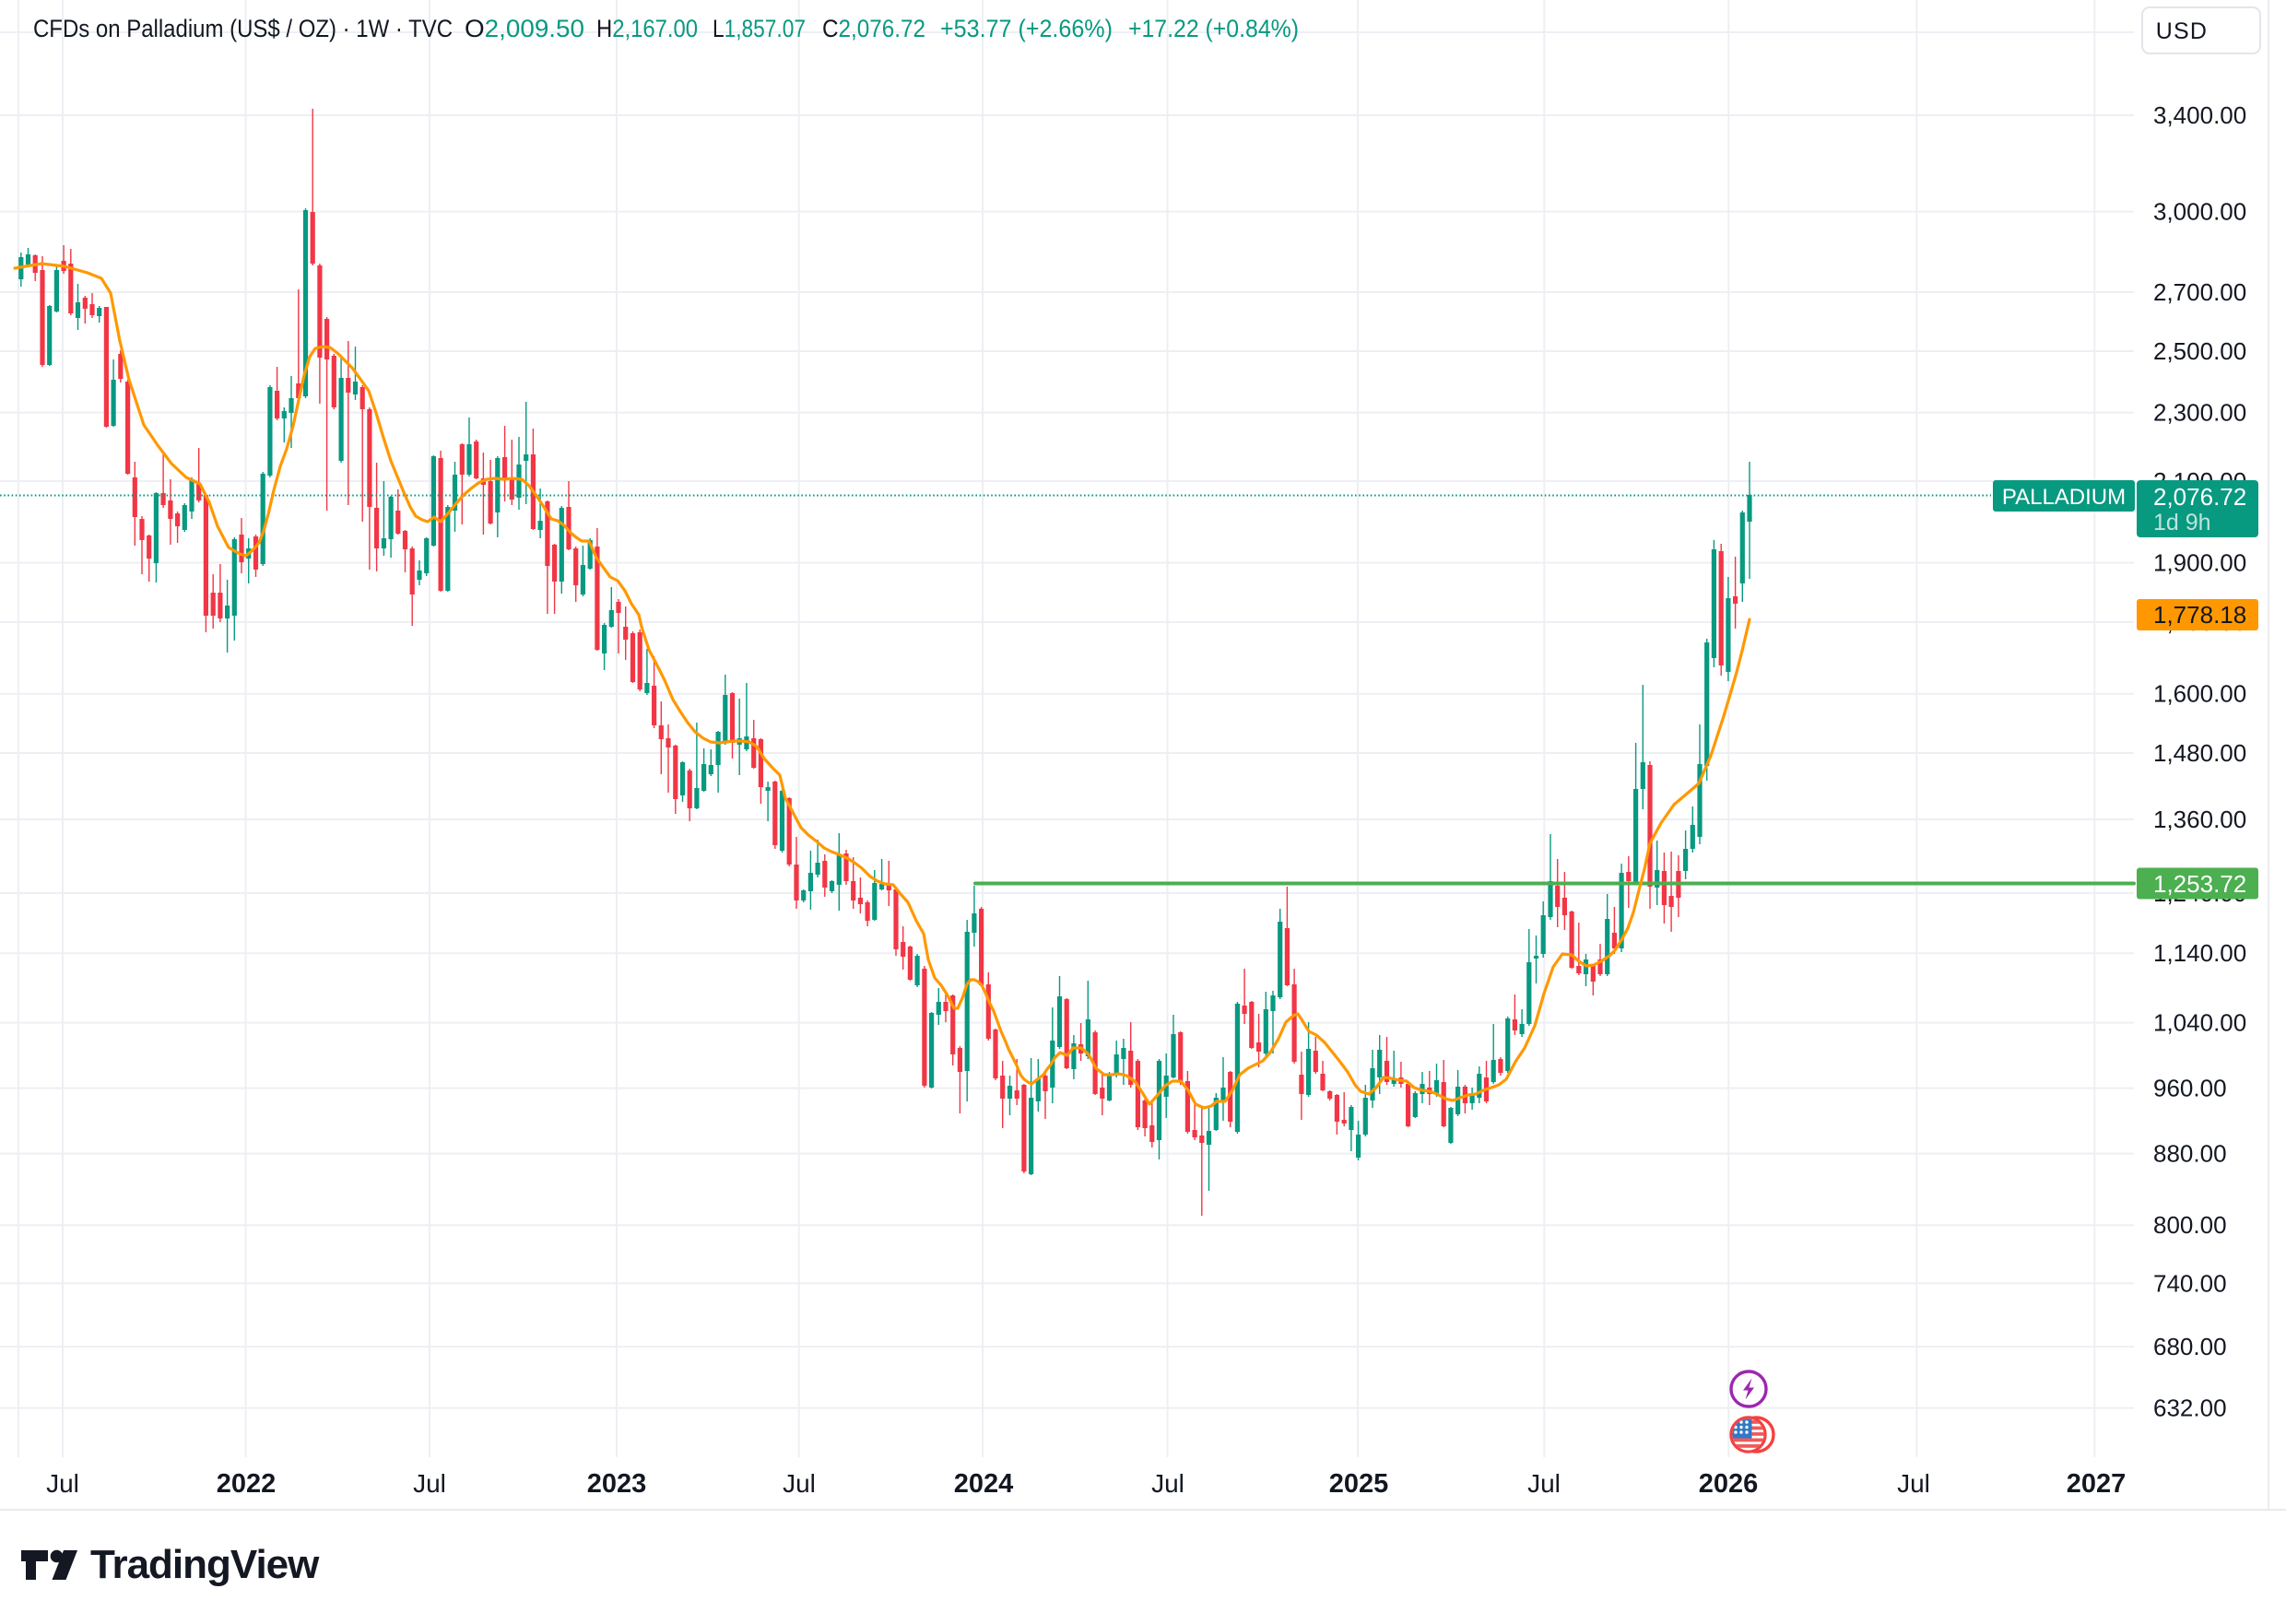 The image size is (2286, 1624). Describe the element at coordinates (2199, 115) in the screenshot. I see `svg-text: 3,400.00` at that location.